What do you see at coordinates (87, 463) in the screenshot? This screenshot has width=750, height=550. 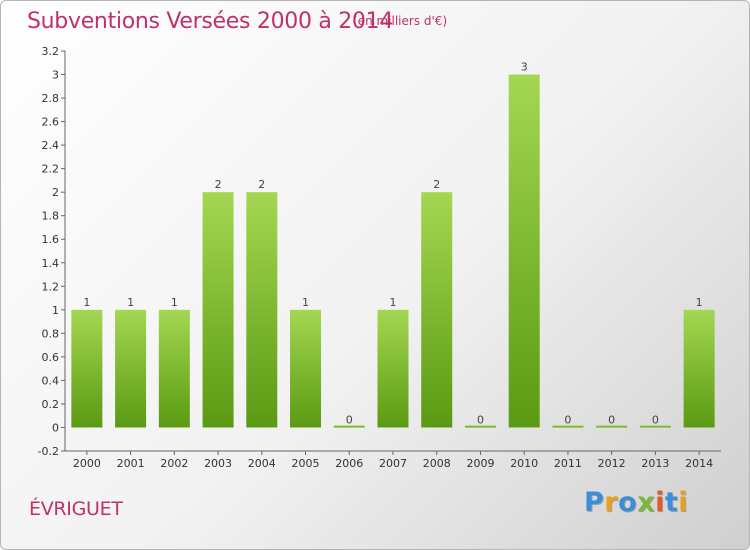 I see `x-tick-label-2000: 2000` at bounding box center [87, 463].